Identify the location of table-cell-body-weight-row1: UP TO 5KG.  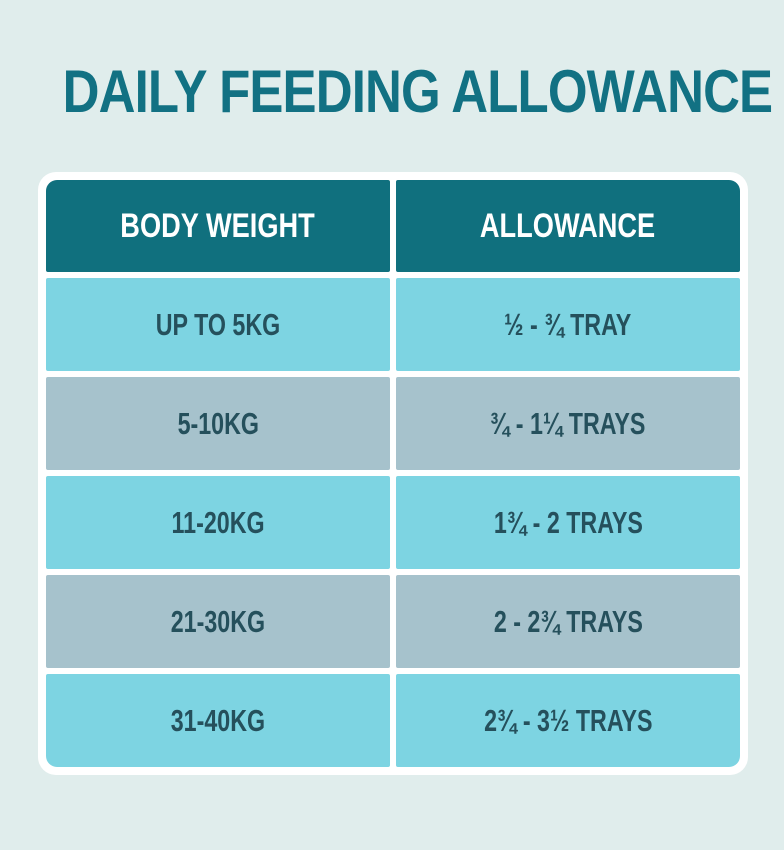
(218, 324).